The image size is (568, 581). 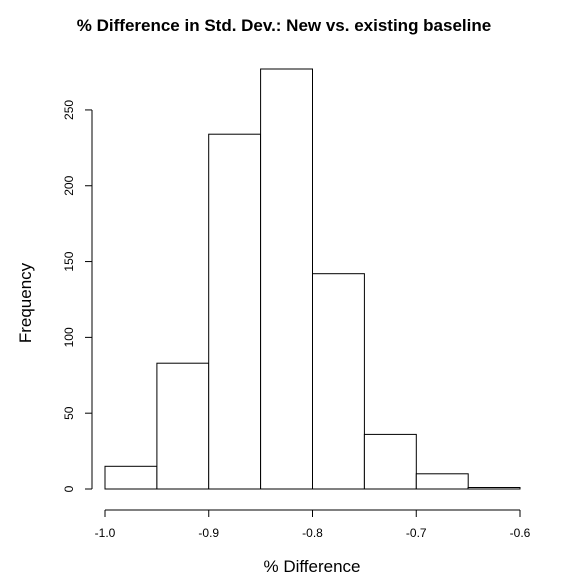 What do you see at coordinates (69, 488) in the screenshot?
I see `y-tick-label: 0` at bounding box center [69, 488].